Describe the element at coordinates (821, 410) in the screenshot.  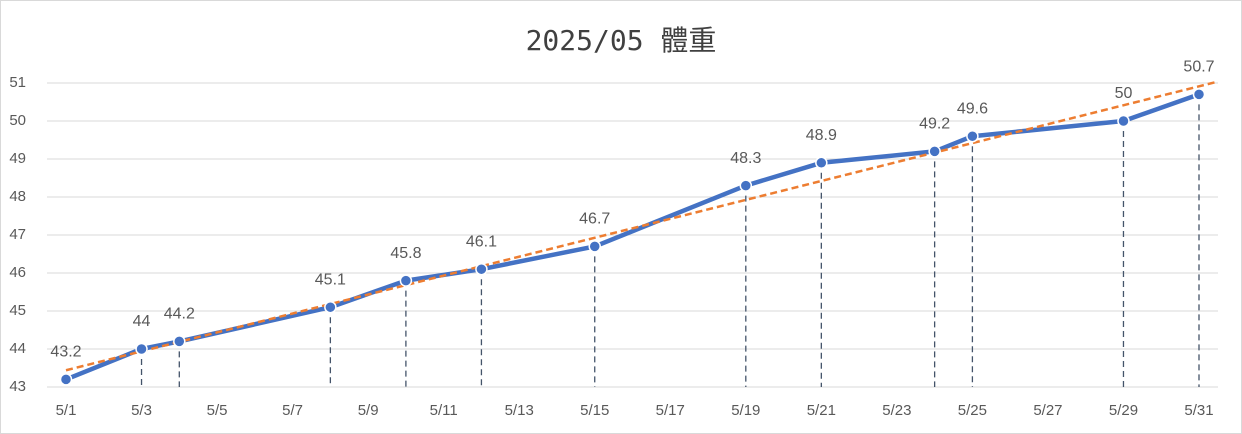
I see `x-tick-label: 5/21` at that location.